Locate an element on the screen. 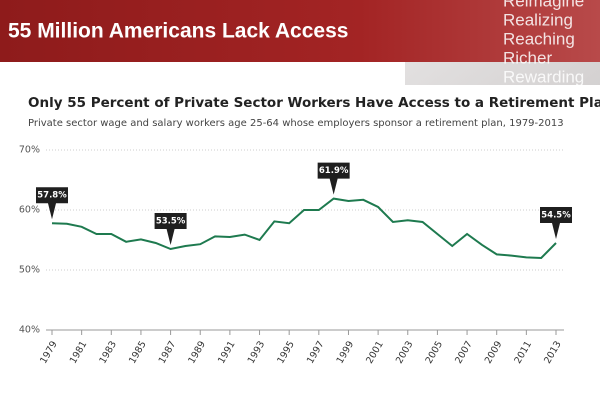 This screenshot has width=600, height=404. annotation-label: 53.5% is located at coordinates (171, 222).